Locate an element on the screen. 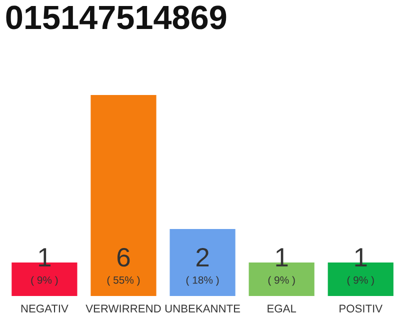  annotation: ( 55% ) is located at coordinates (123, 281).